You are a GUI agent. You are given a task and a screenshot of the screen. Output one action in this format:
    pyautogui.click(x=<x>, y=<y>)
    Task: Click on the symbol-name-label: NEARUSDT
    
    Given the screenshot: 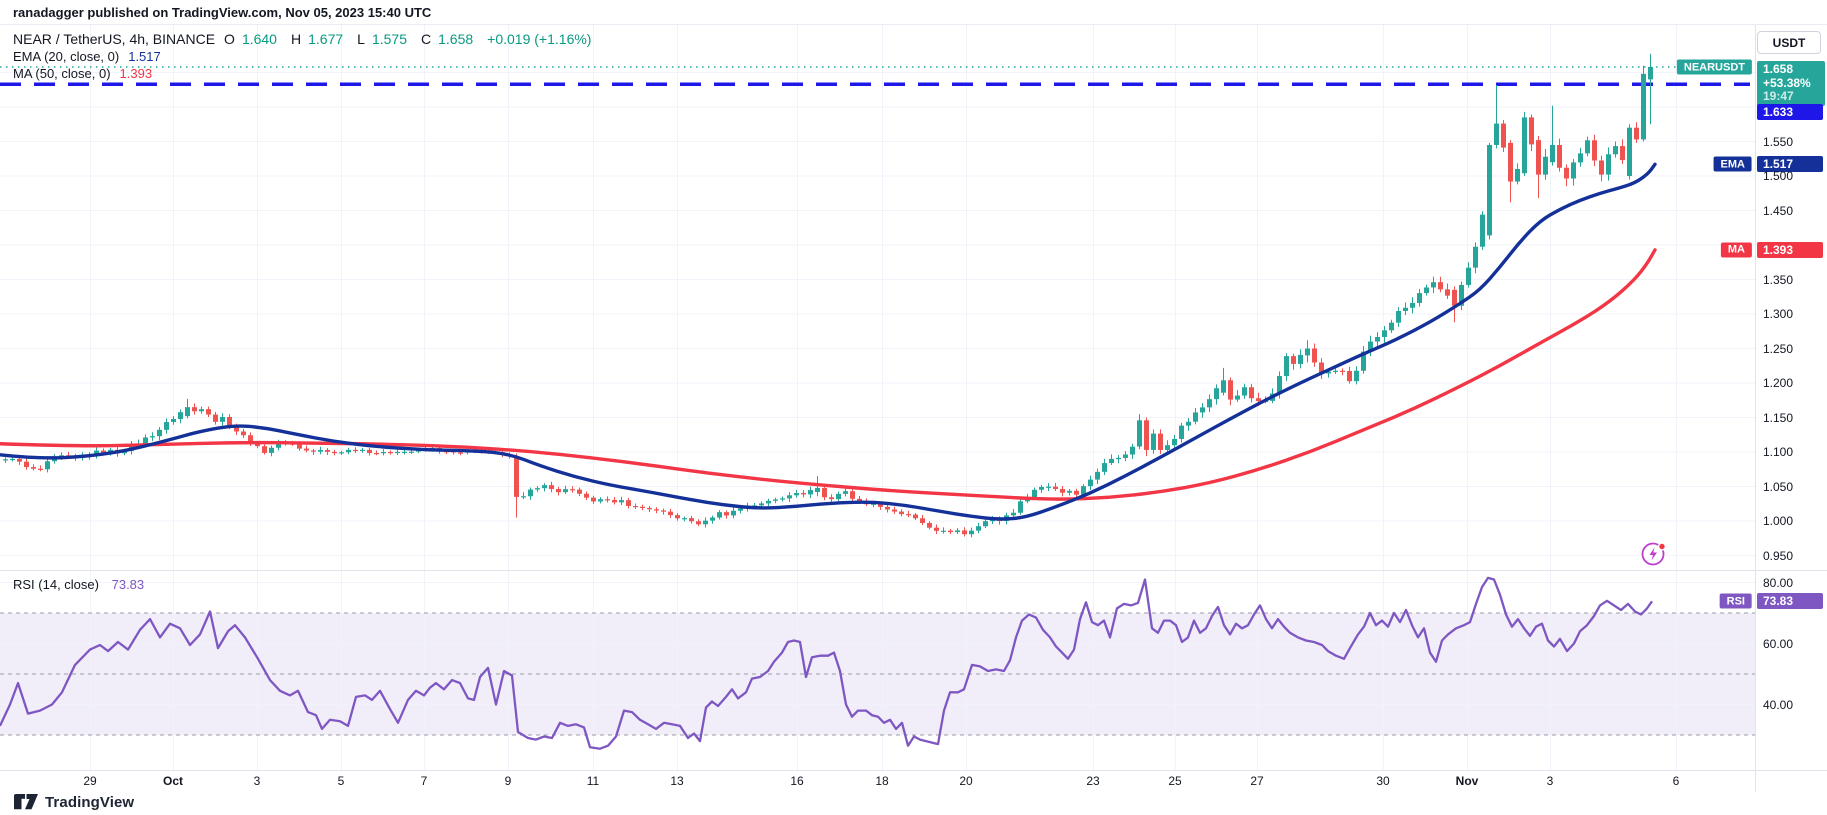 What is the action you would take?
    pyautogui.click(x=1714, y=67)
    